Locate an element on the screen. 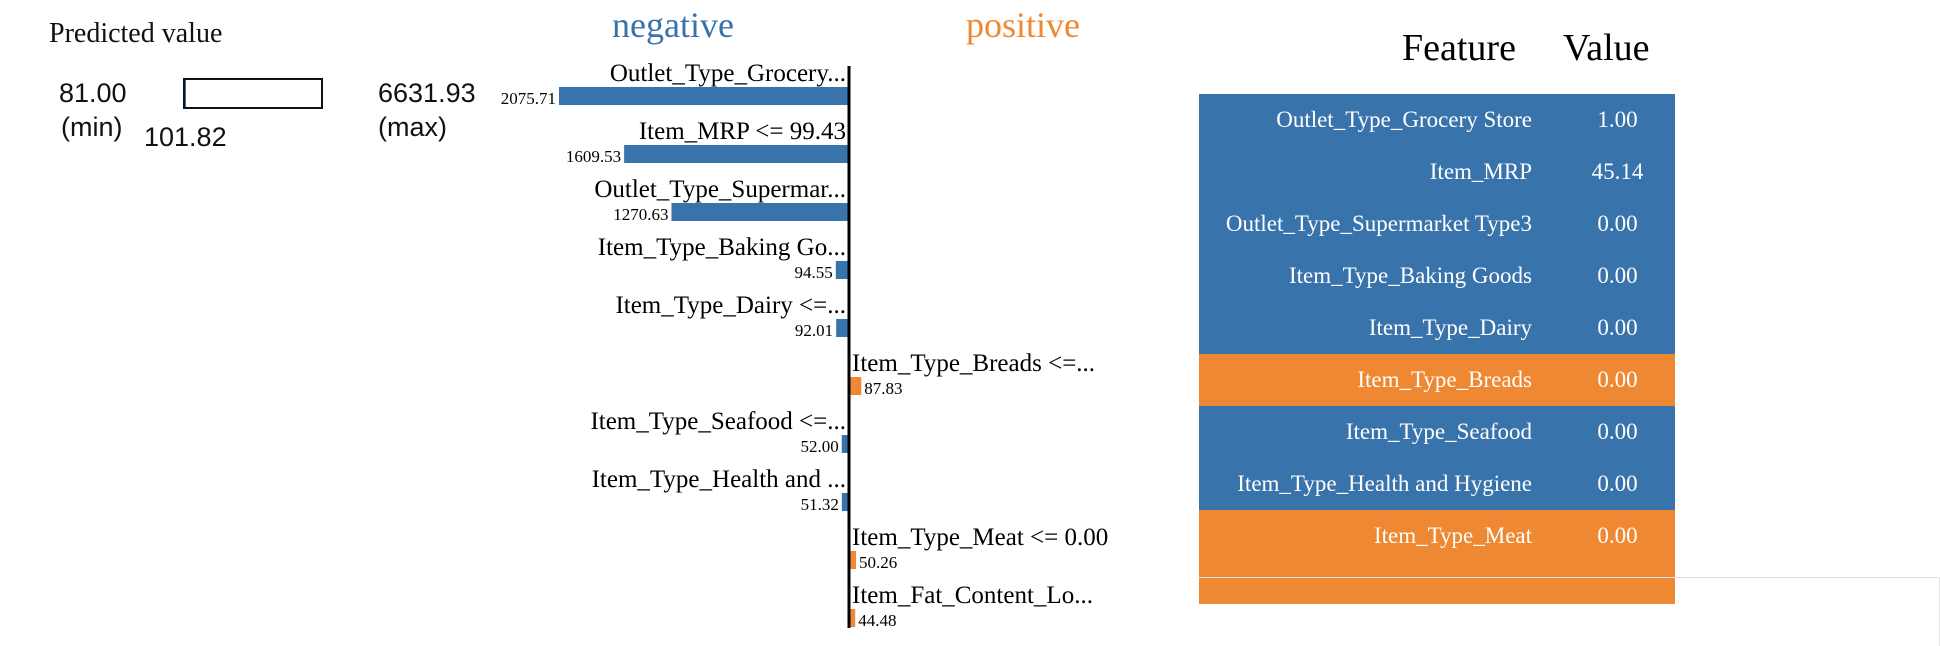 This screenshot has height=646, width=1940. table-bottom-divider is located at coordinates (1569, 577).